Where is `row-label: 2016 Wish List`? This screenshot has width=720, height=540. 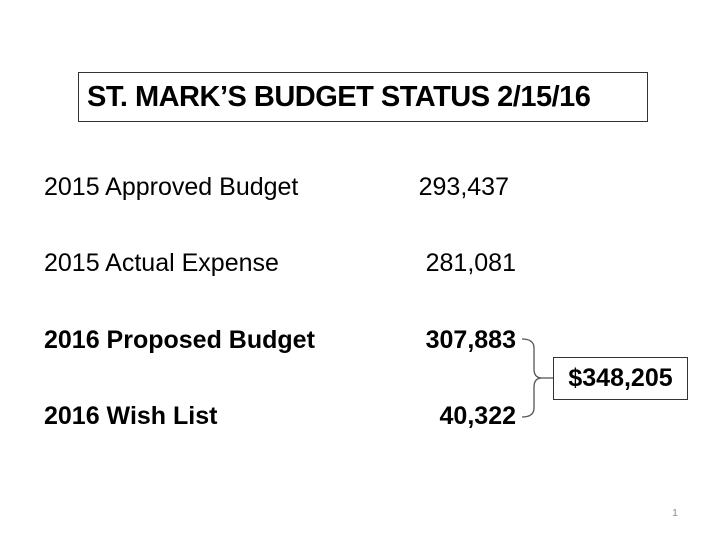
row-label: 2016 Wish List is located at coordinates (131, 416).